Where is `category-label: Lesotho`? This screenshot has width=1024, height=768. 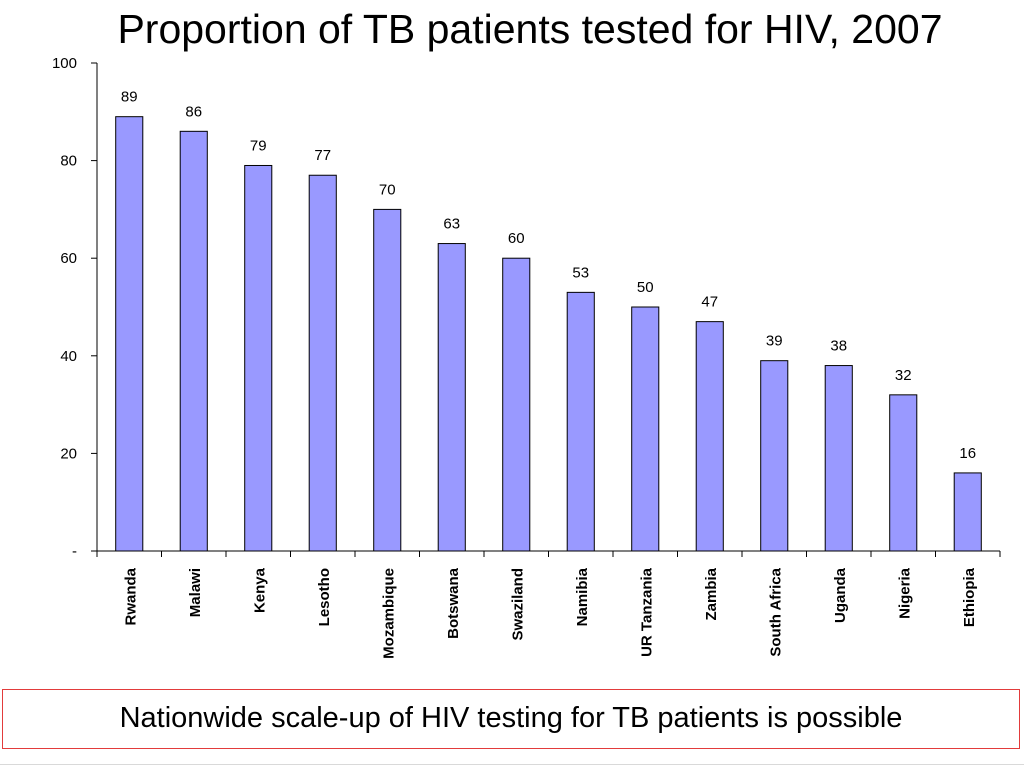 category-label: Lesotho is located at coordinates (324, 597).